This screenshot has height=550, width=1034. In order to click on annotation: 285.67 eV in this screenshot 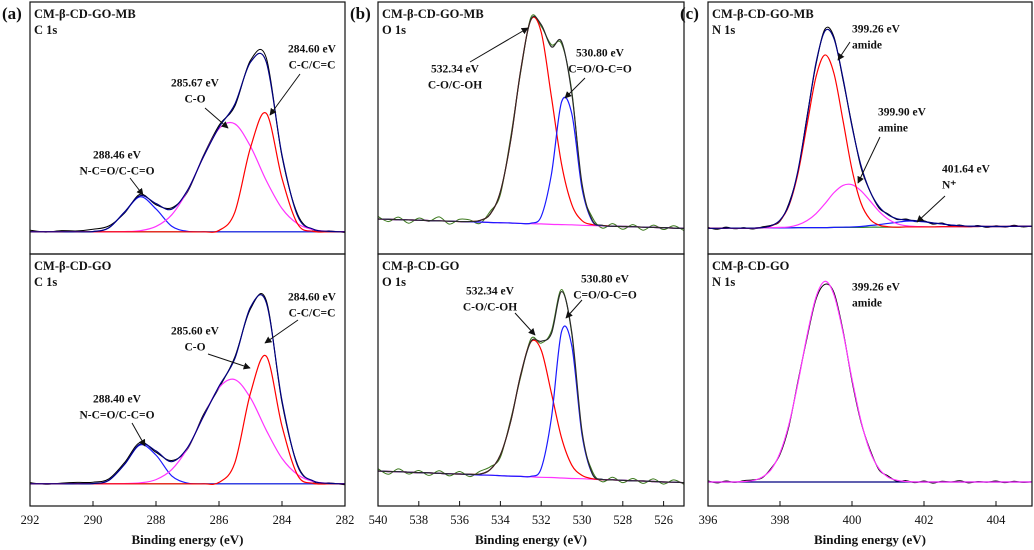, I will do `click(195, 84)`.